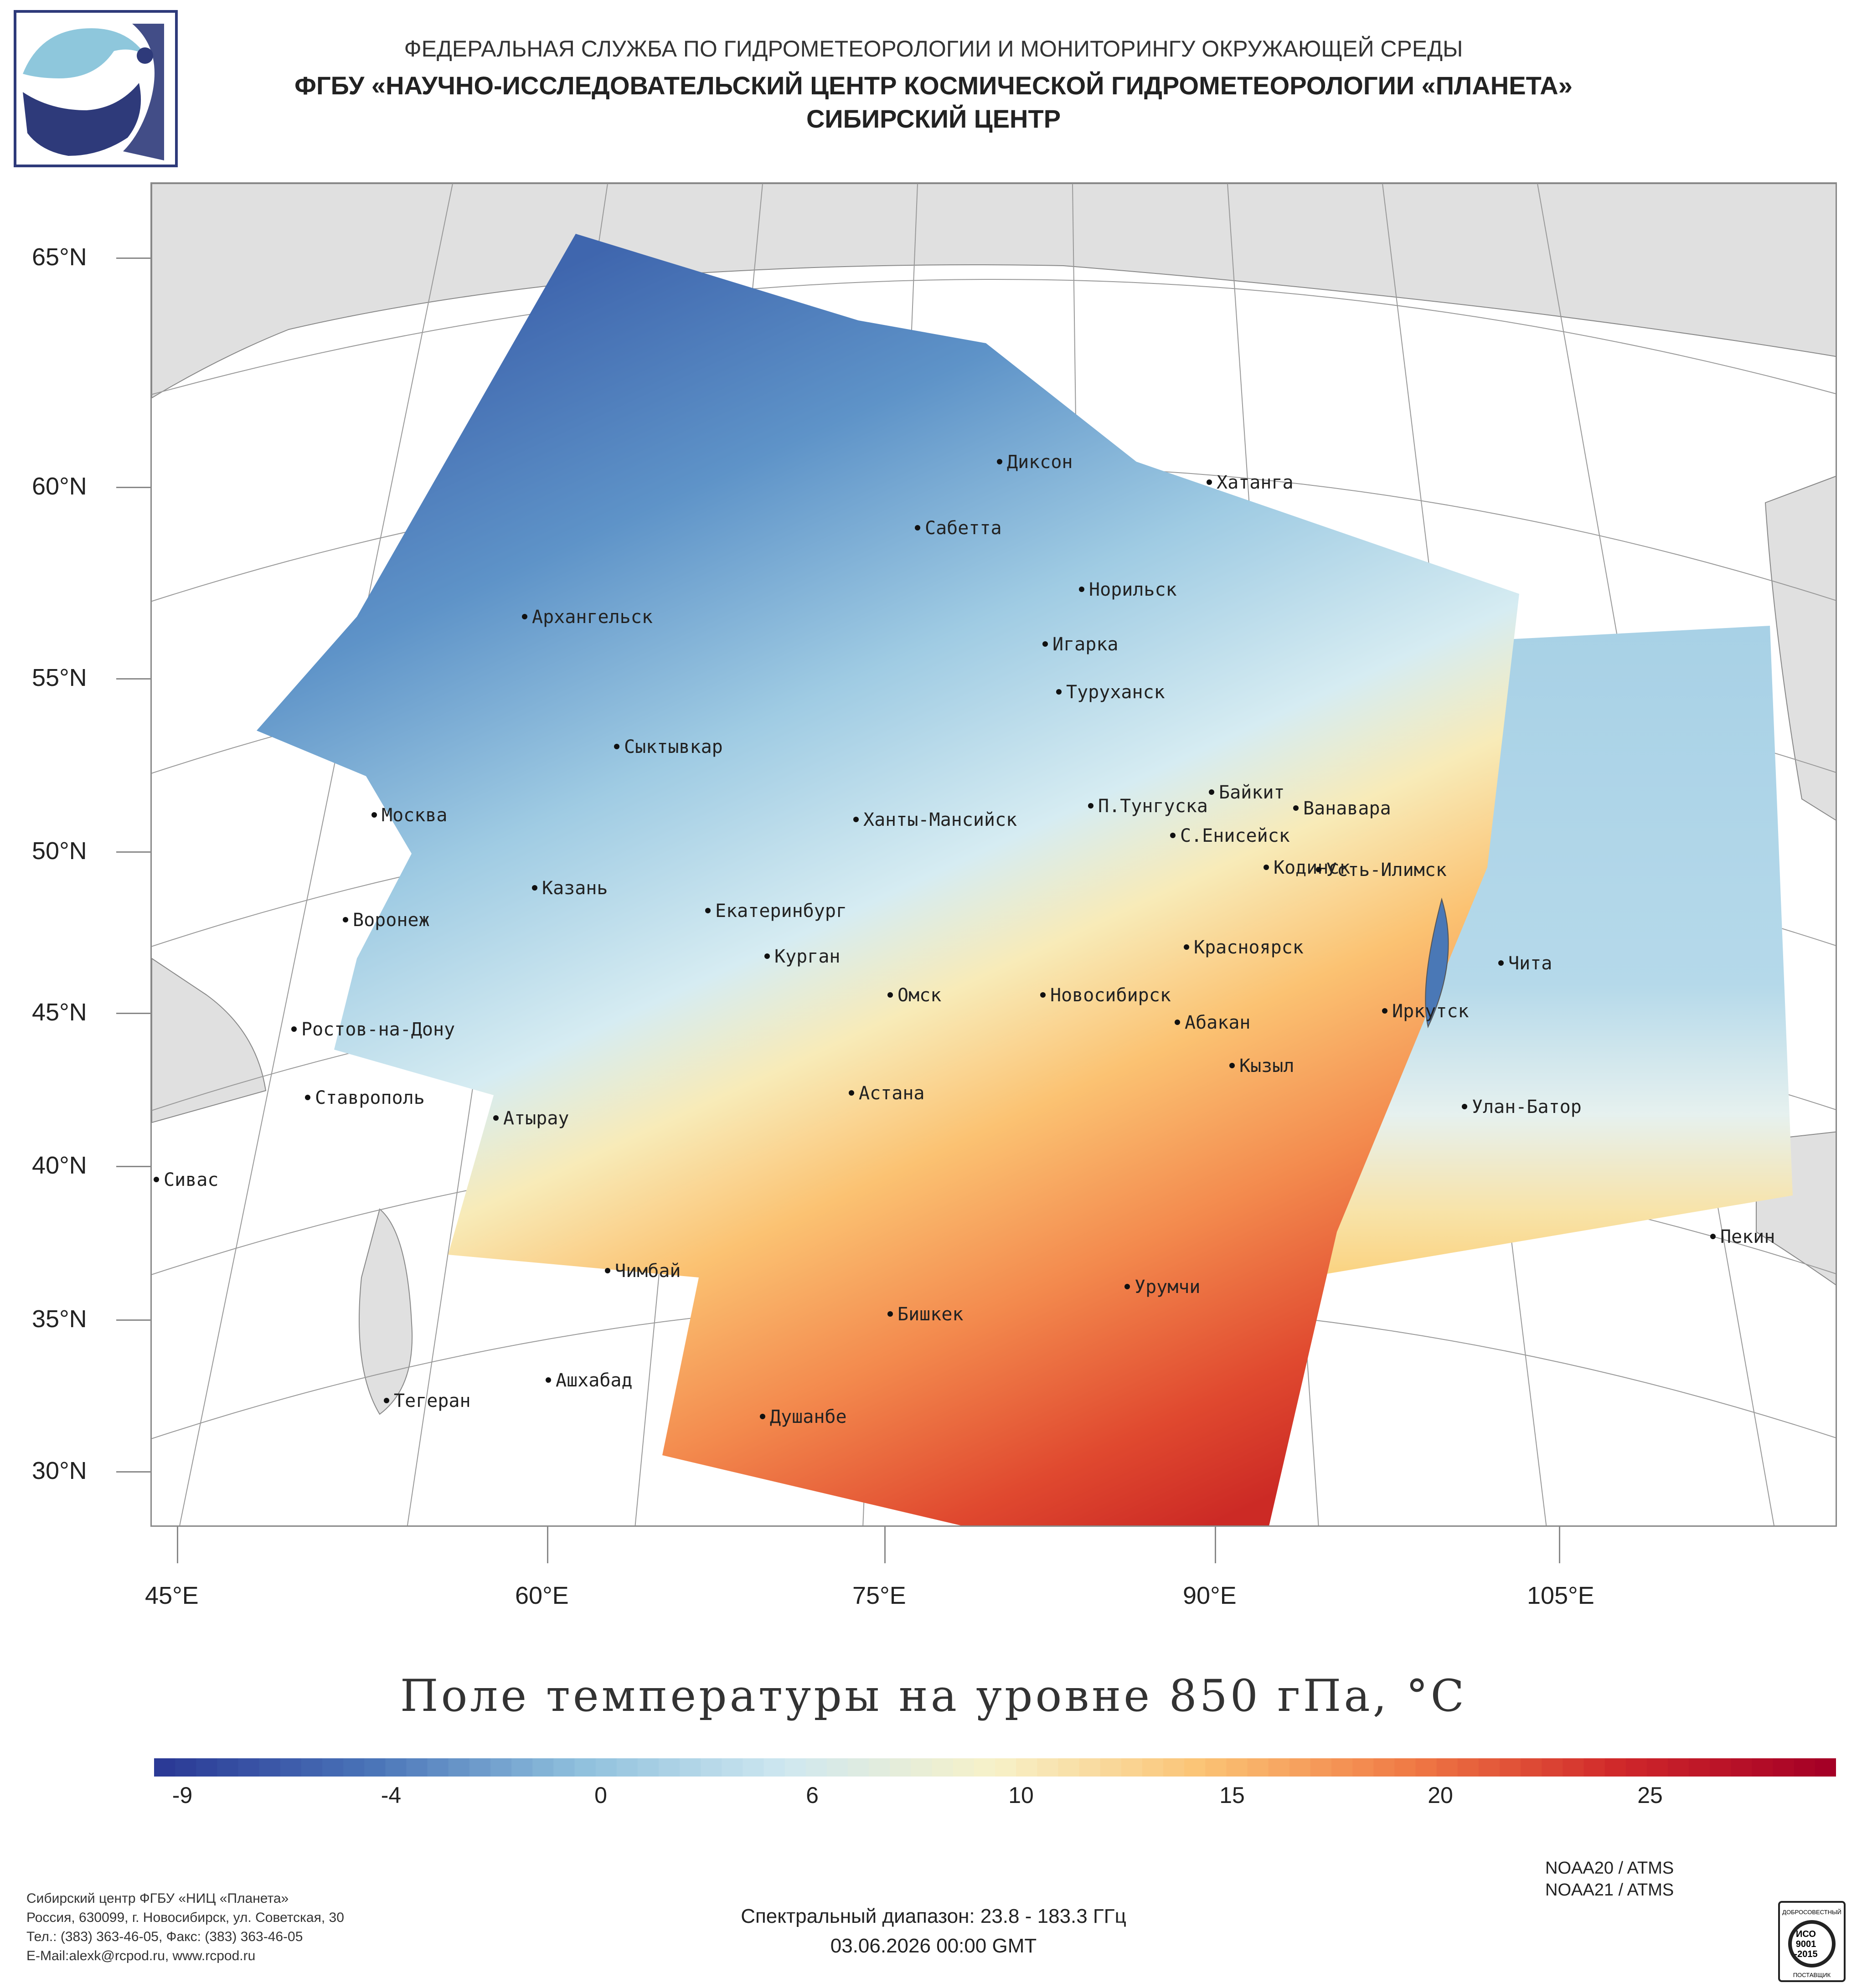 This screenshot has height=1988, width=1867. What do you see at coordinates (1812, 1975) in the screenshot?
I see `iso-bottom-text: ПОСТАВЩИК` at bounding box center [1812, 1975].